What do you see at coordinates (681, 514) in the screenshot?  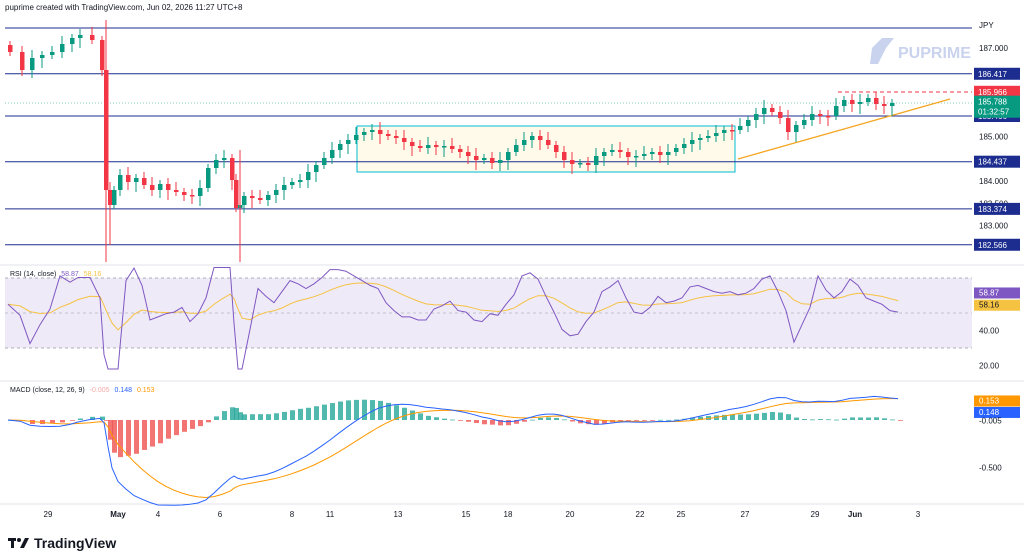 I see `time-label: 25` at bounding box center [681, 514].